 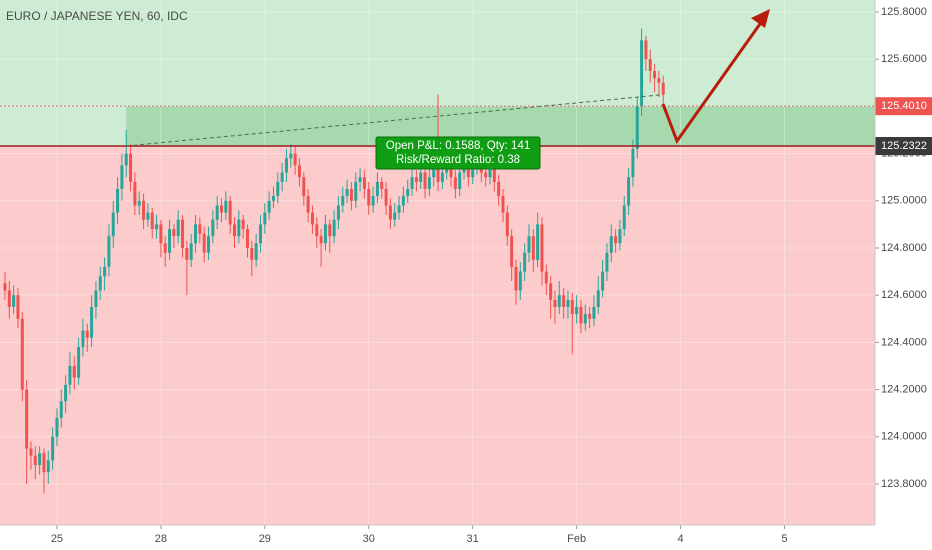 I want to click on x-tick-label: 29, so click(x=265, y=539).